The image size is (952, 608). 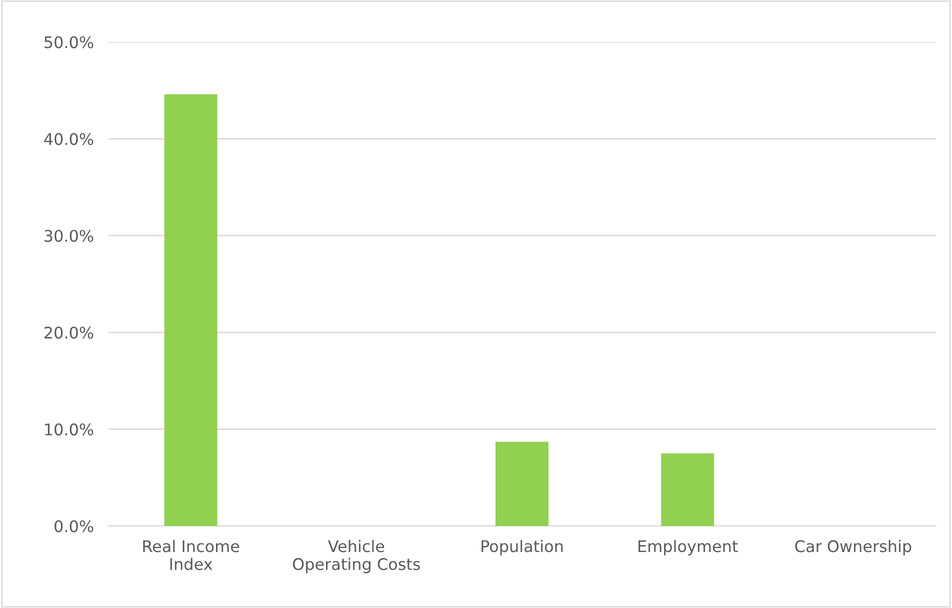 What do you see at coordinates (69, 332) in the screenshot?
I see `y-tick-label: 20.0%` at bounding box center [69, 332].